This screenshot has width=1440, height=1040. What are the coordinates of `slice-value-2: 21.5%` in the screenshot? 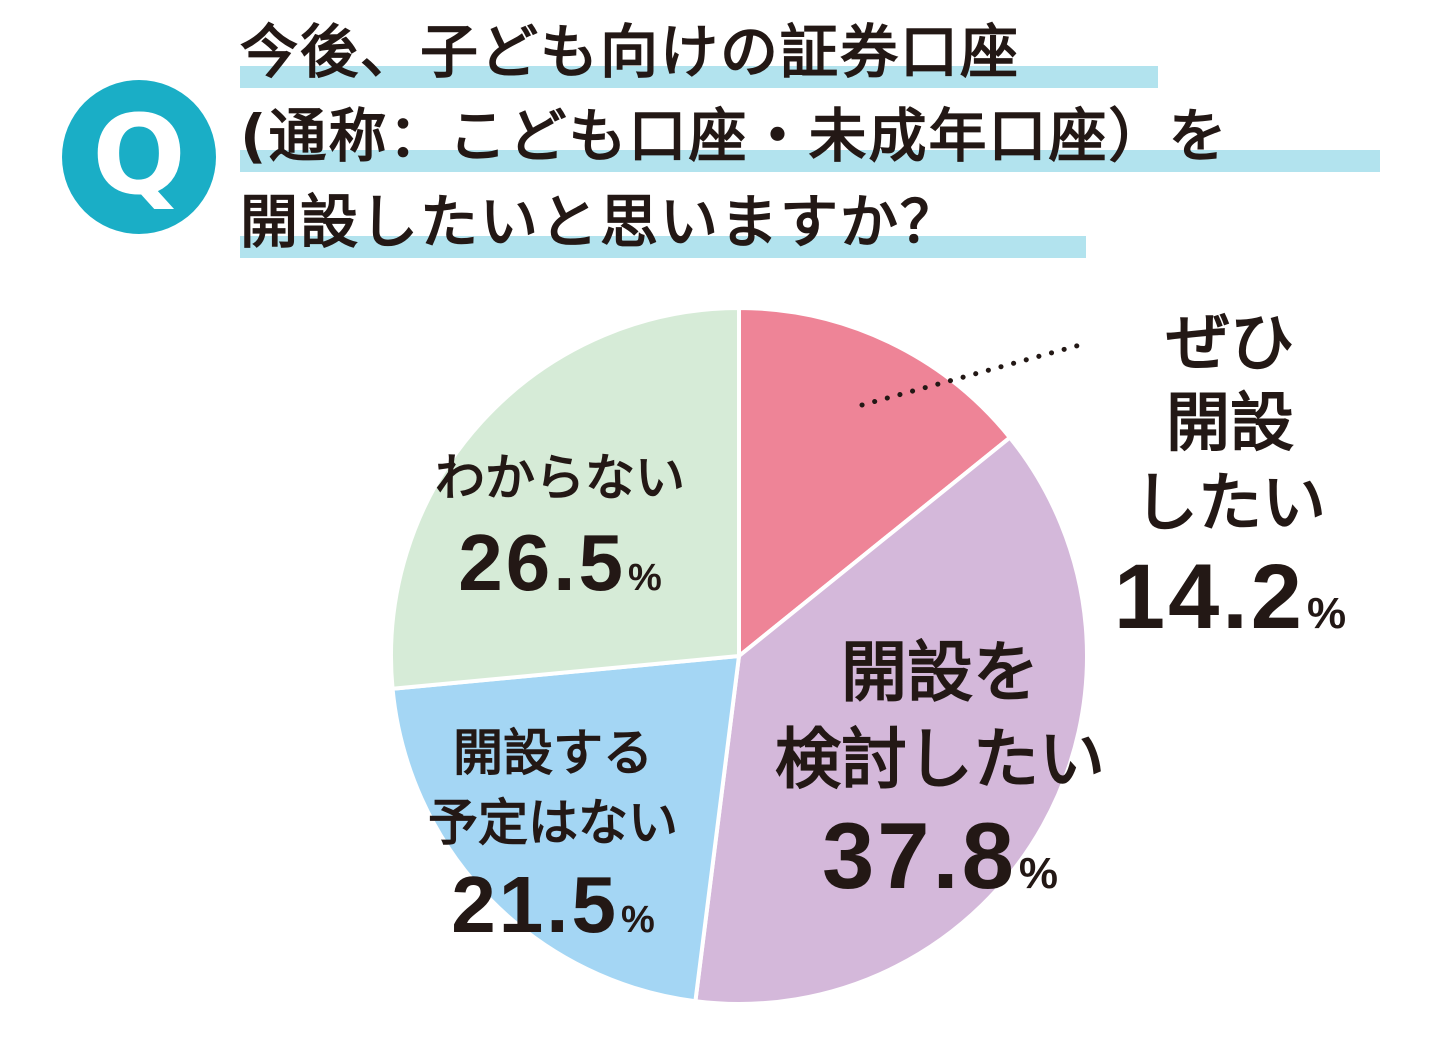 It's located at (553, 904).